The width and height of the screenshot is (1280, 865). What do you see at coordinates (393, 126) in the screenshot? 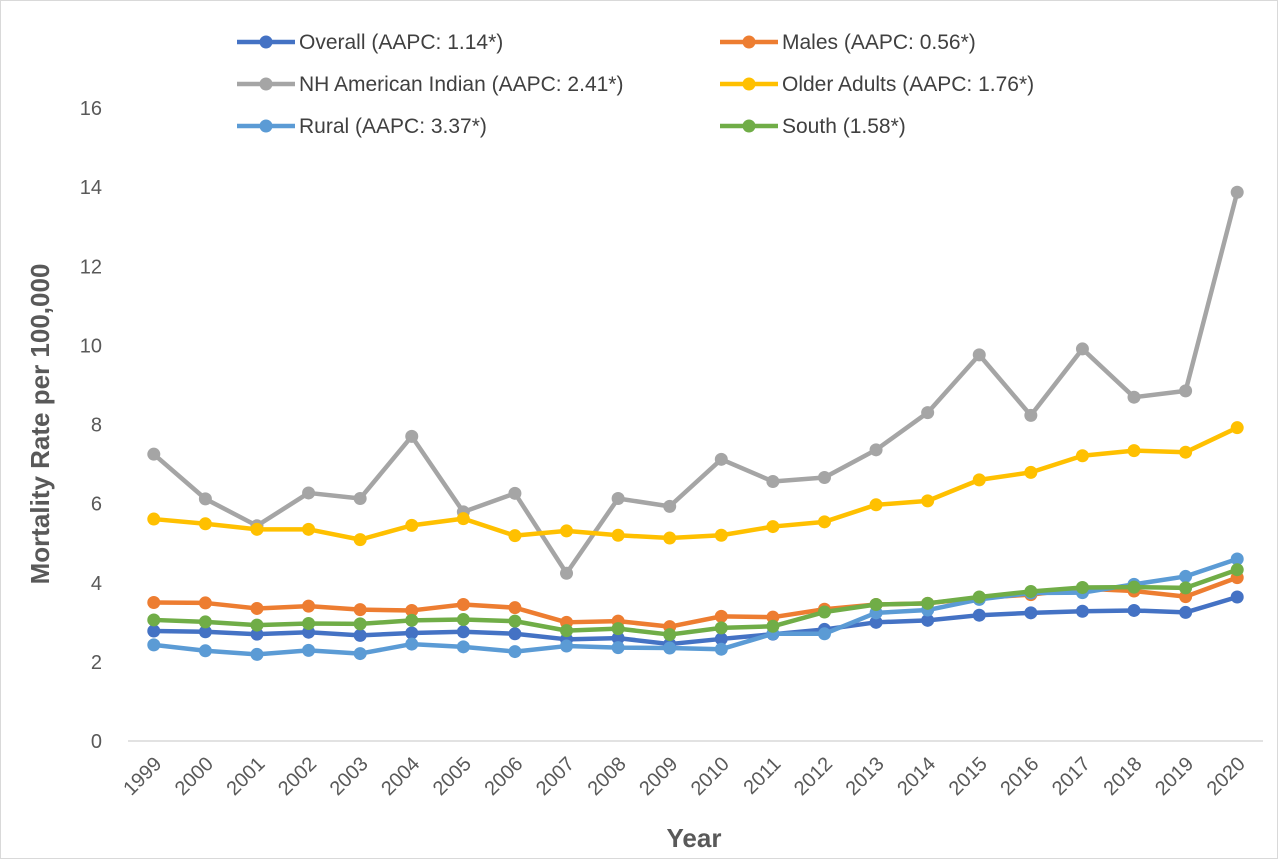
I see `legend-label: Rural (AAPC: 3.37*)` at bounding box center [393, 126].